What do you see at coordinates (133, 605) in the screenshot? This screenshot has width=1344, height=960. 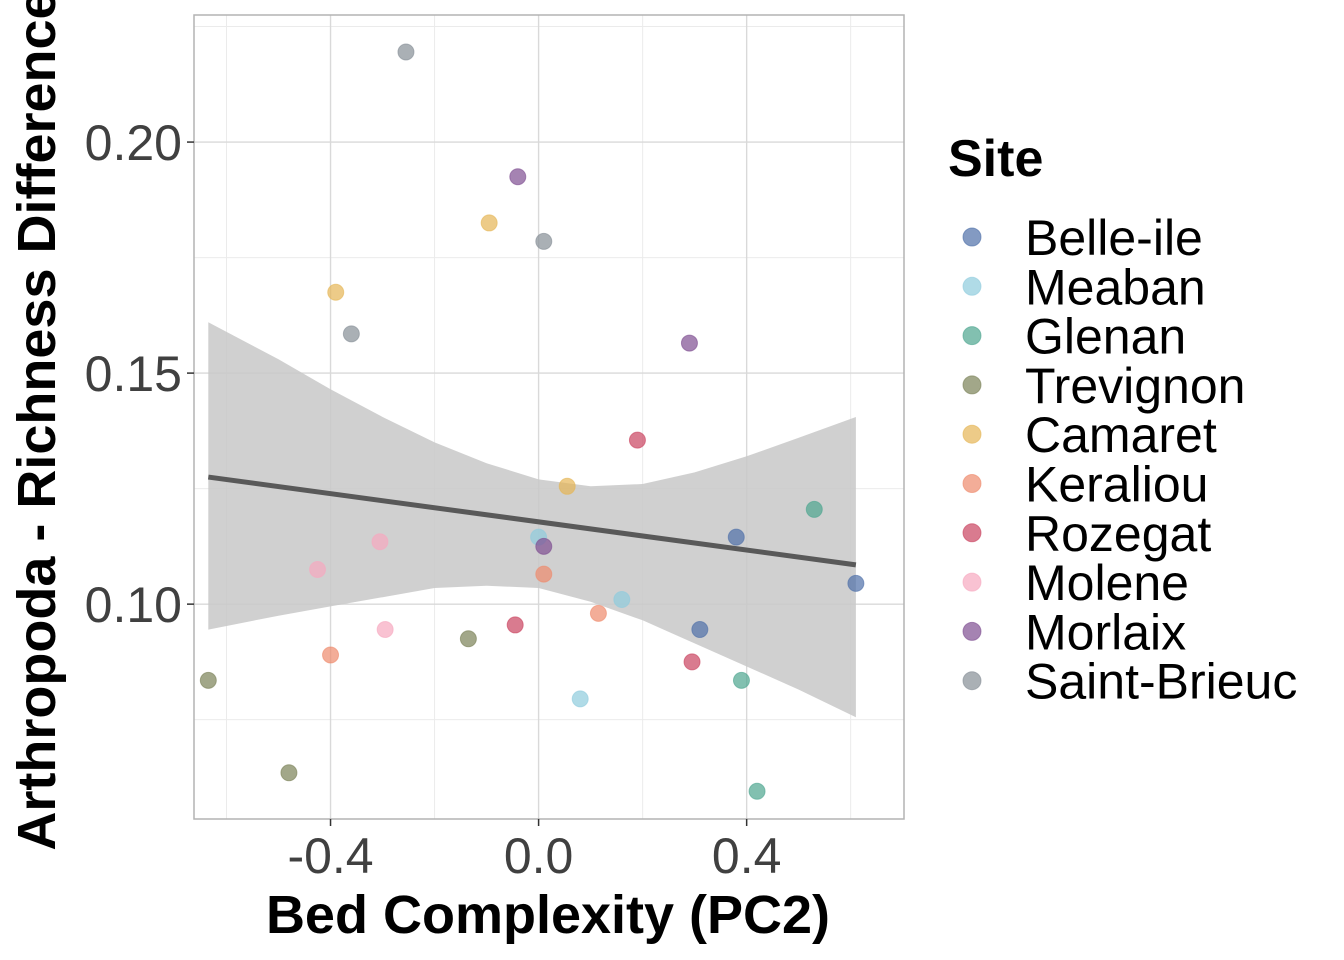 I see `y-tick-label: 0.10` at bounding box center [133, 605].